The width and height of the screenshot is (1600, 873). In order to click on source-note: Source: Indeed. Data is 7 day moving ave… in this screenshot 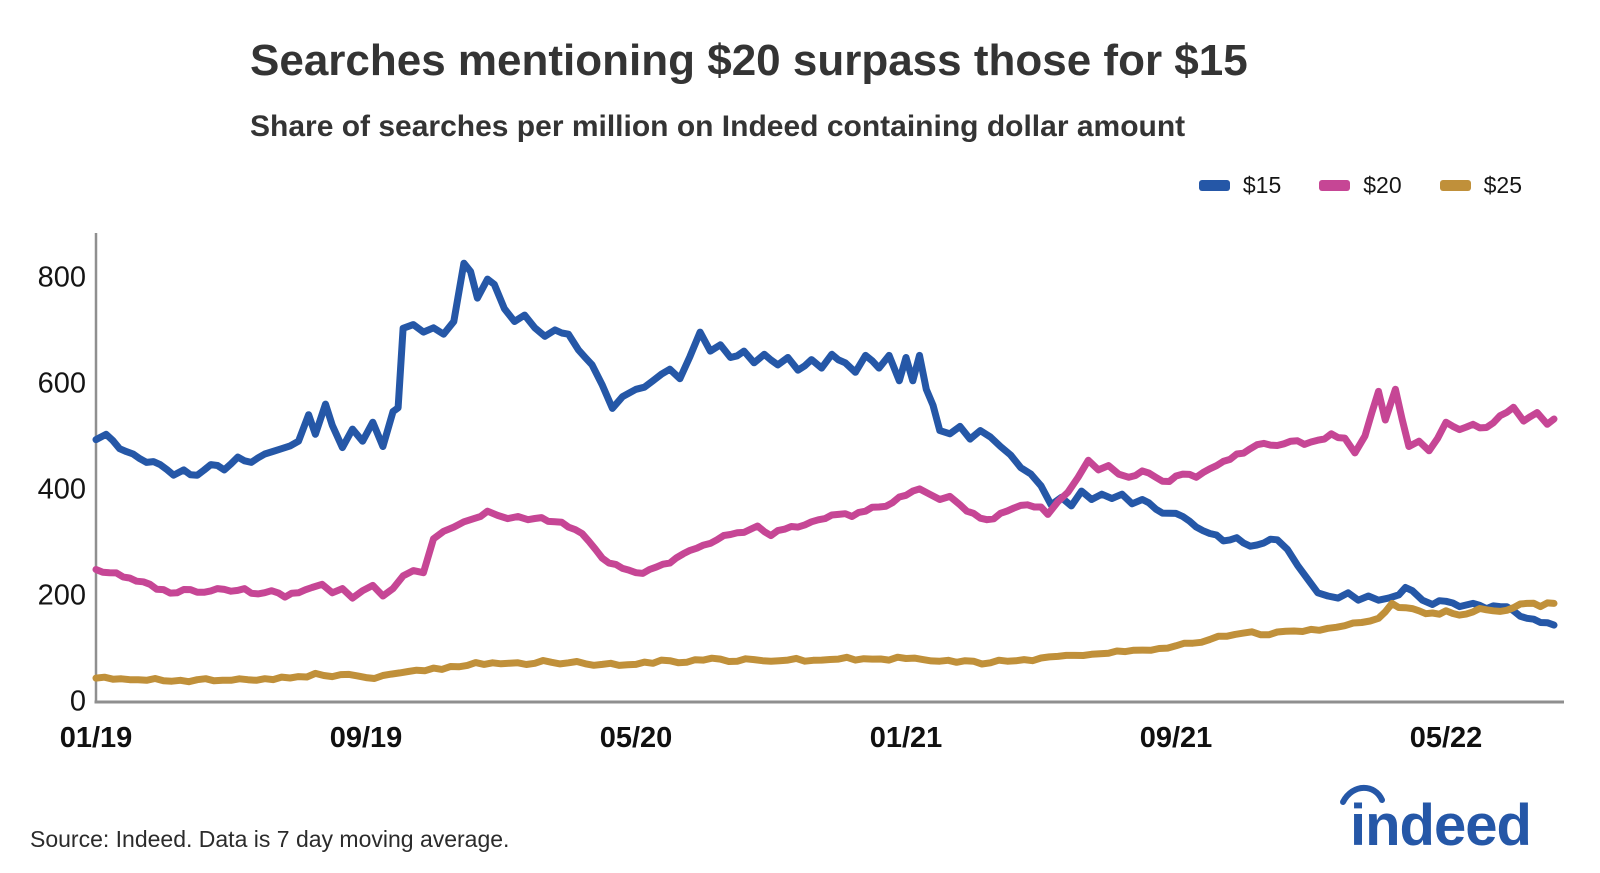, I will do `click(270, 839)`.